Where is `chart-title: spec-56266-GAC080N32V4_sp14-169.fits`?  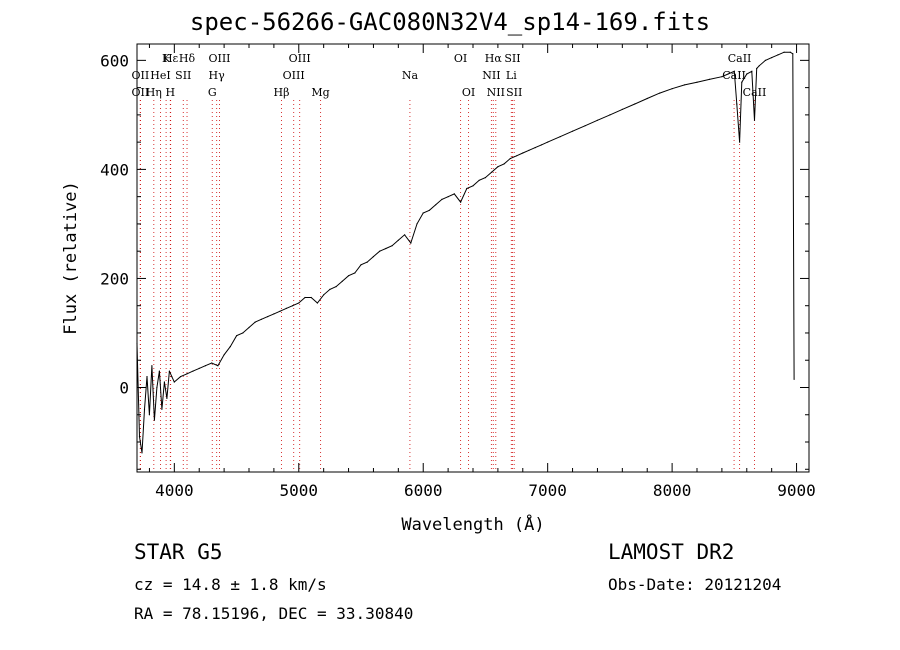 chart-title: spec-56266-GAC080N32V4_sp14-169.fits is located at coordinates (450, 22).